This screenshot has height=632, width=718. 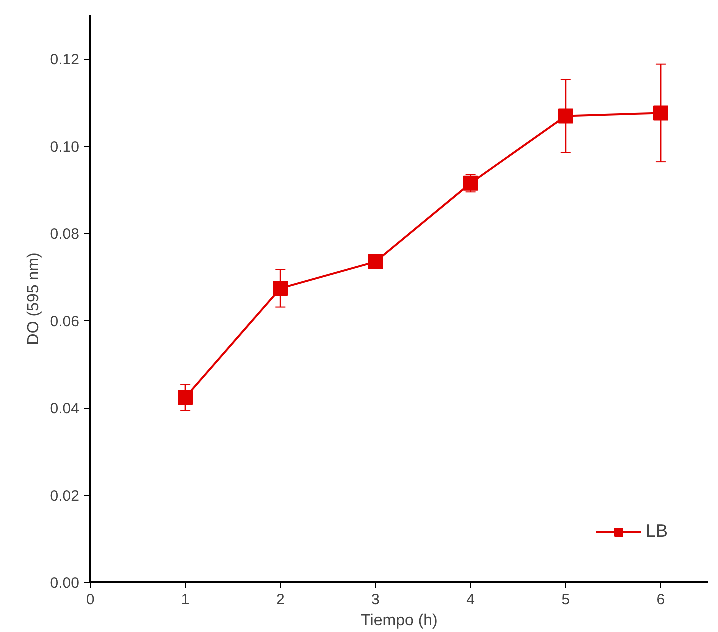 What do you see at coordinates (657, 531) in the screenshot?
I see `legend-label: LB` at bounding box center [657, 531].